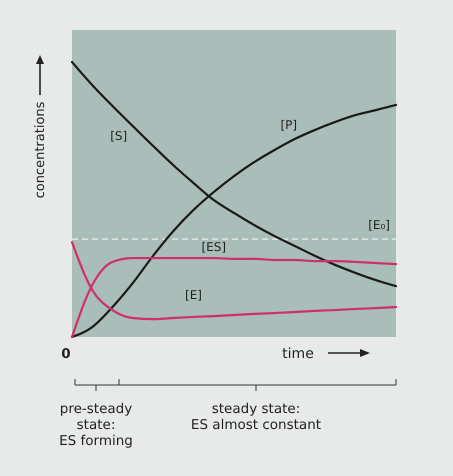  Describe the element at coordinates (193, 295) in the screenshot. I see `series-label: [E]` at that location.